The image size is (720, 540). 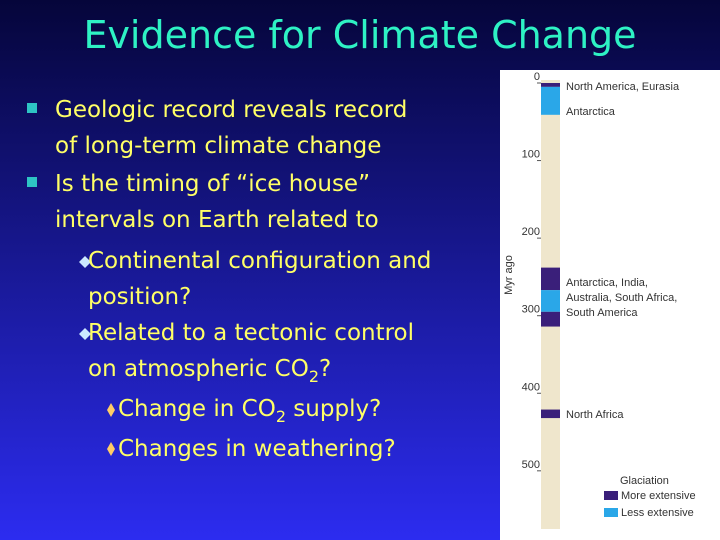 I want to click on sub-bullet-text: Continental configuration and, so click(x=259, y=261).